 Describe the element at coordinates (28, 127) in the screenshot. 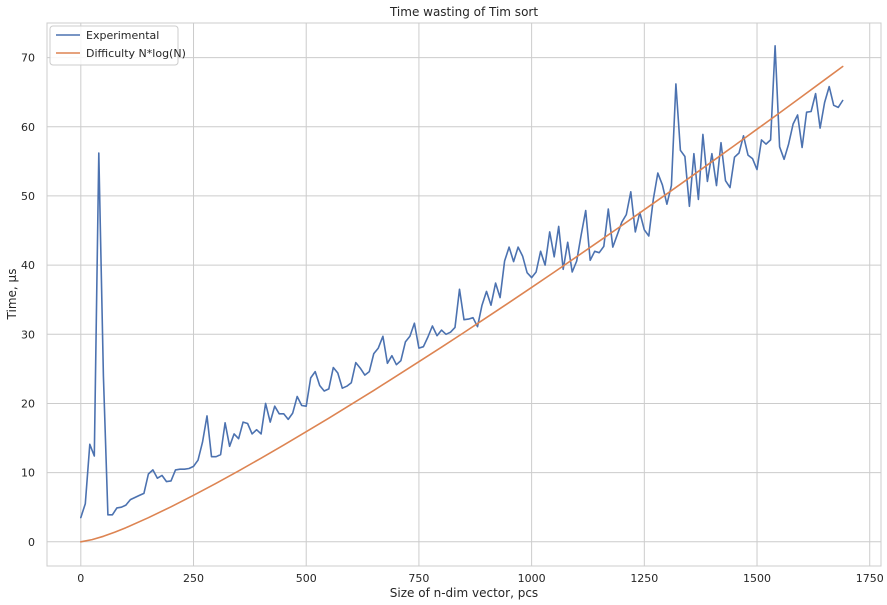

I see `y-tick-label: 60` at that location.